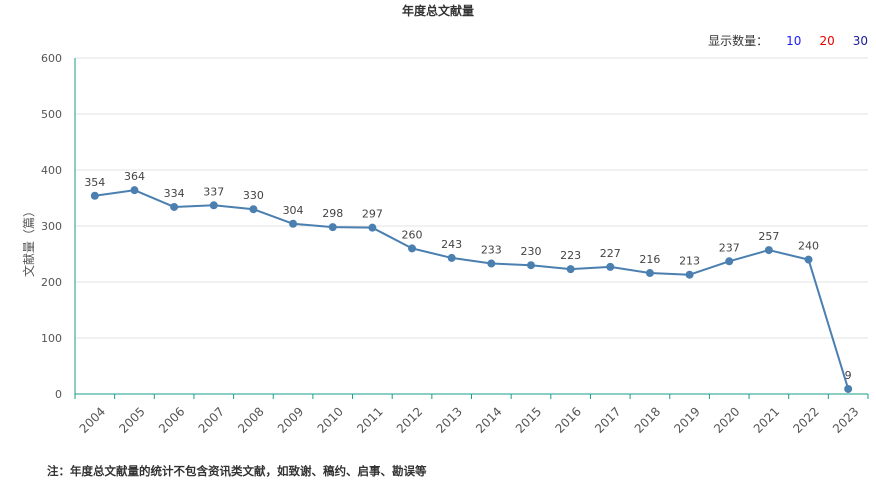 The width and height of the screenshot is (876, 491). Describe the element at coordinates (92, 419) in the screenshot. I see `x-tick-label: 2004` at that location.